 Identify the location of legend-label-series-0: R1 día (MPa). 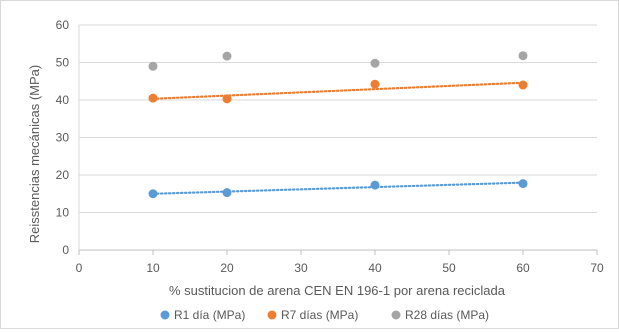
(209, 315).